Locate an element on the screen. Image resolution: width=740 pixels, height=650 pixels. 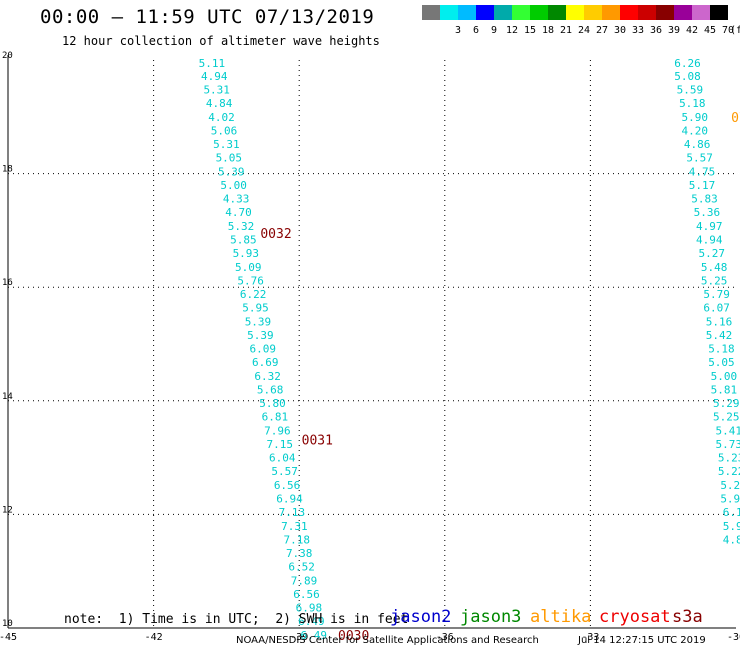
swh-value: 6.09 is located at coordinates (263, 349).